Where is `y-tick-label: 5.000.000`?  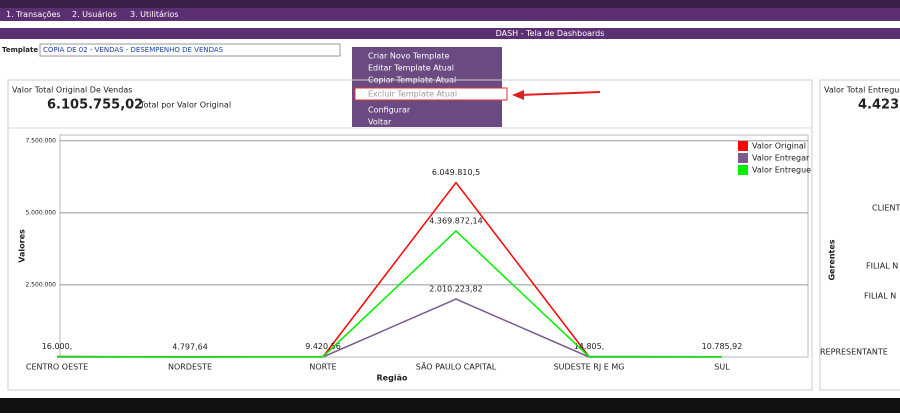
y-tick-label: 5.000.000 is located at coordinates (40, 212).